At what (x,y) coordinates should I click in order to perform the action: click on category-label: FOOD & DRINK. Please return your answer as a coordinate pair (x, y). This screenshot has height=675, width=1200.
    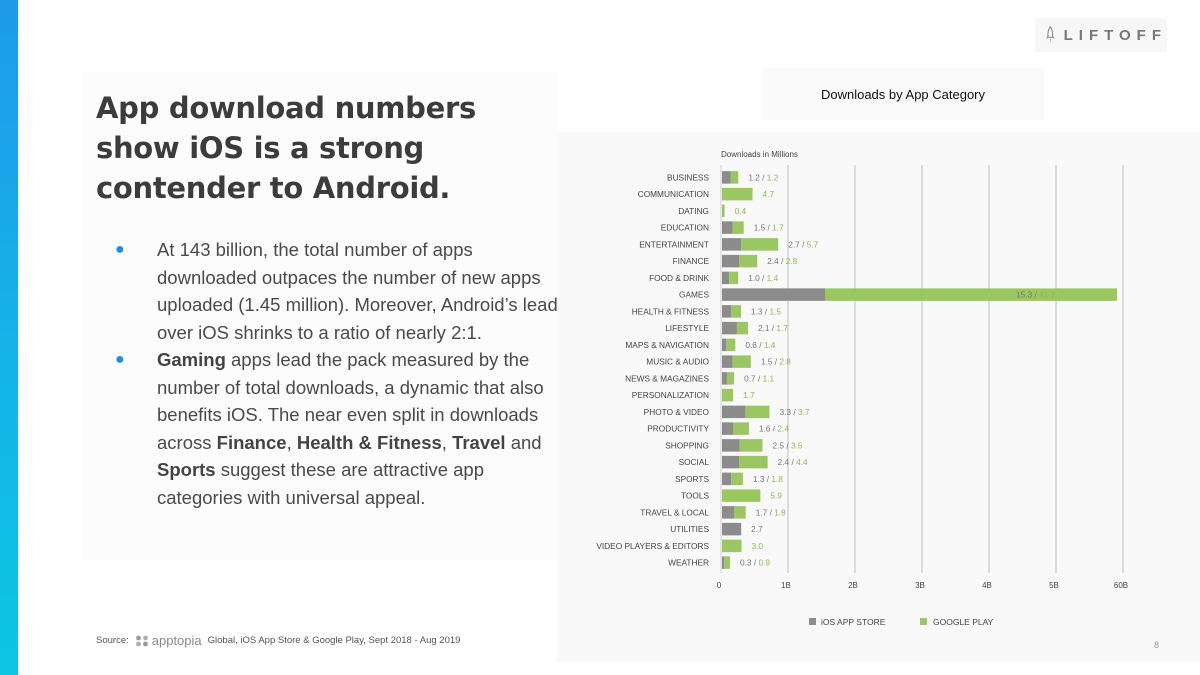
    Looking at the image, I should click on (679, 278).